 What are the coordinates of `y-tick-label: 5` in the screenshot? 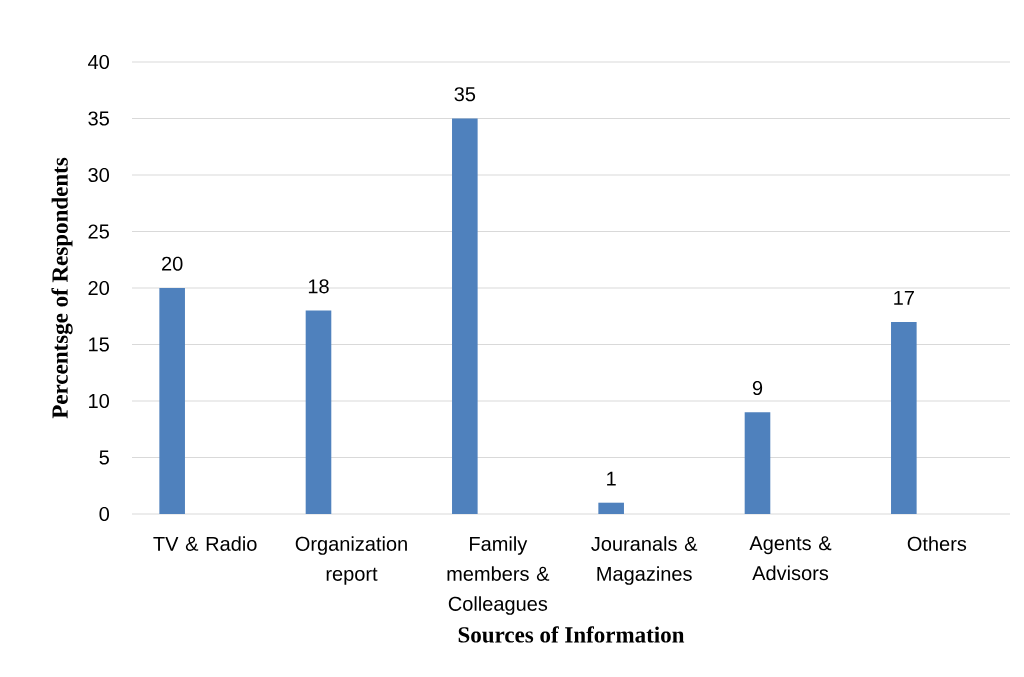 It's located at (104, 457).